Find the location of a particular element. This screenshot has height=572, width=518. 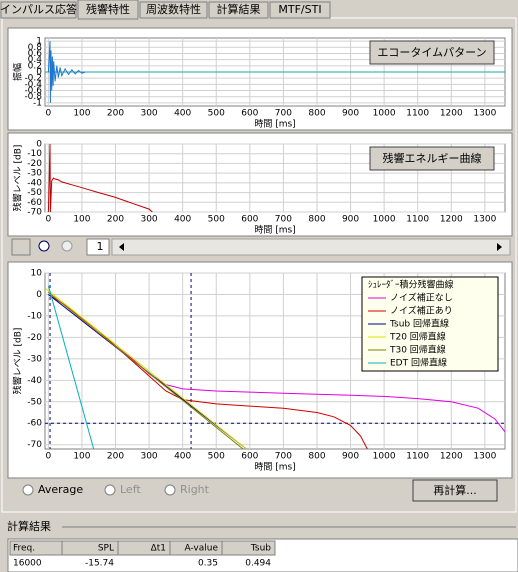

y-tick-label: 0.6 is located at coordinates (35, 54).